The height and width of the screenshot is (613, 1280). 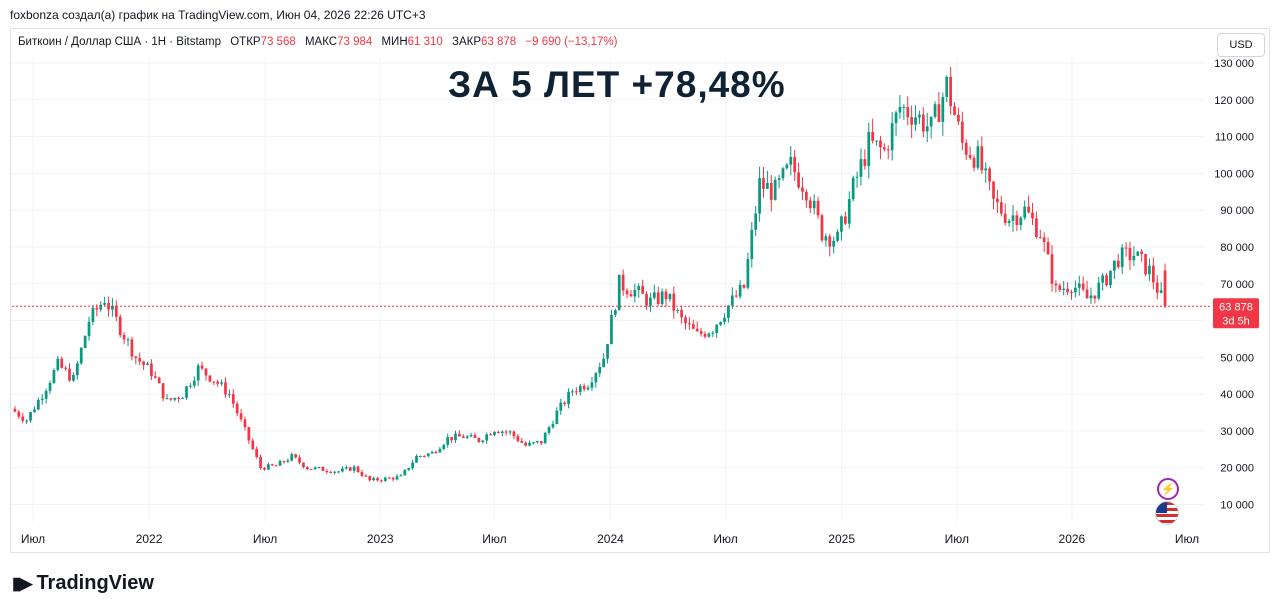 I want to click on tradingview-logo-icon: ▮▶, so click(x=22, y=583).